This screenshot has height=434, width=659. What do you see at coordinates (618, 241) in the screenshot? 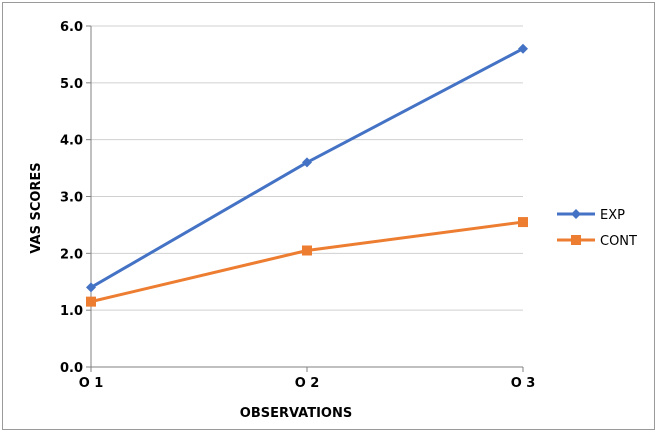
I see `legend-label: CONT` at bounding box center [618, 241].